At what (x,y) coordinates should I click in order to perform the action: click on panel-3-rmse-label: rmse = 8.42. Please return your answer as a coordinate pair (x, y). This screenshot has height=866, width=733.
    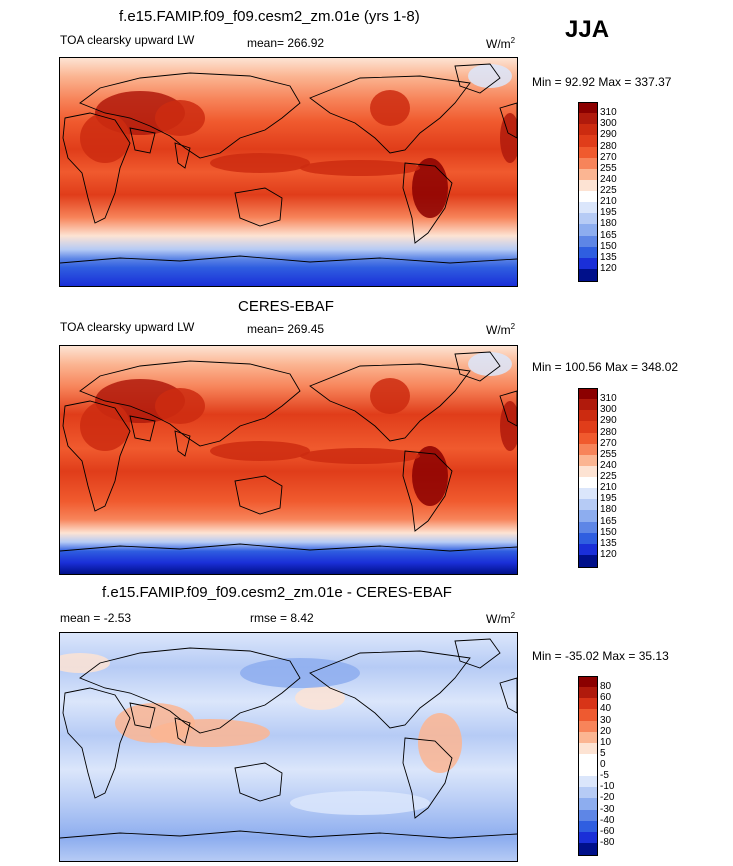
    Looking at the image, I should click on (282, 618).